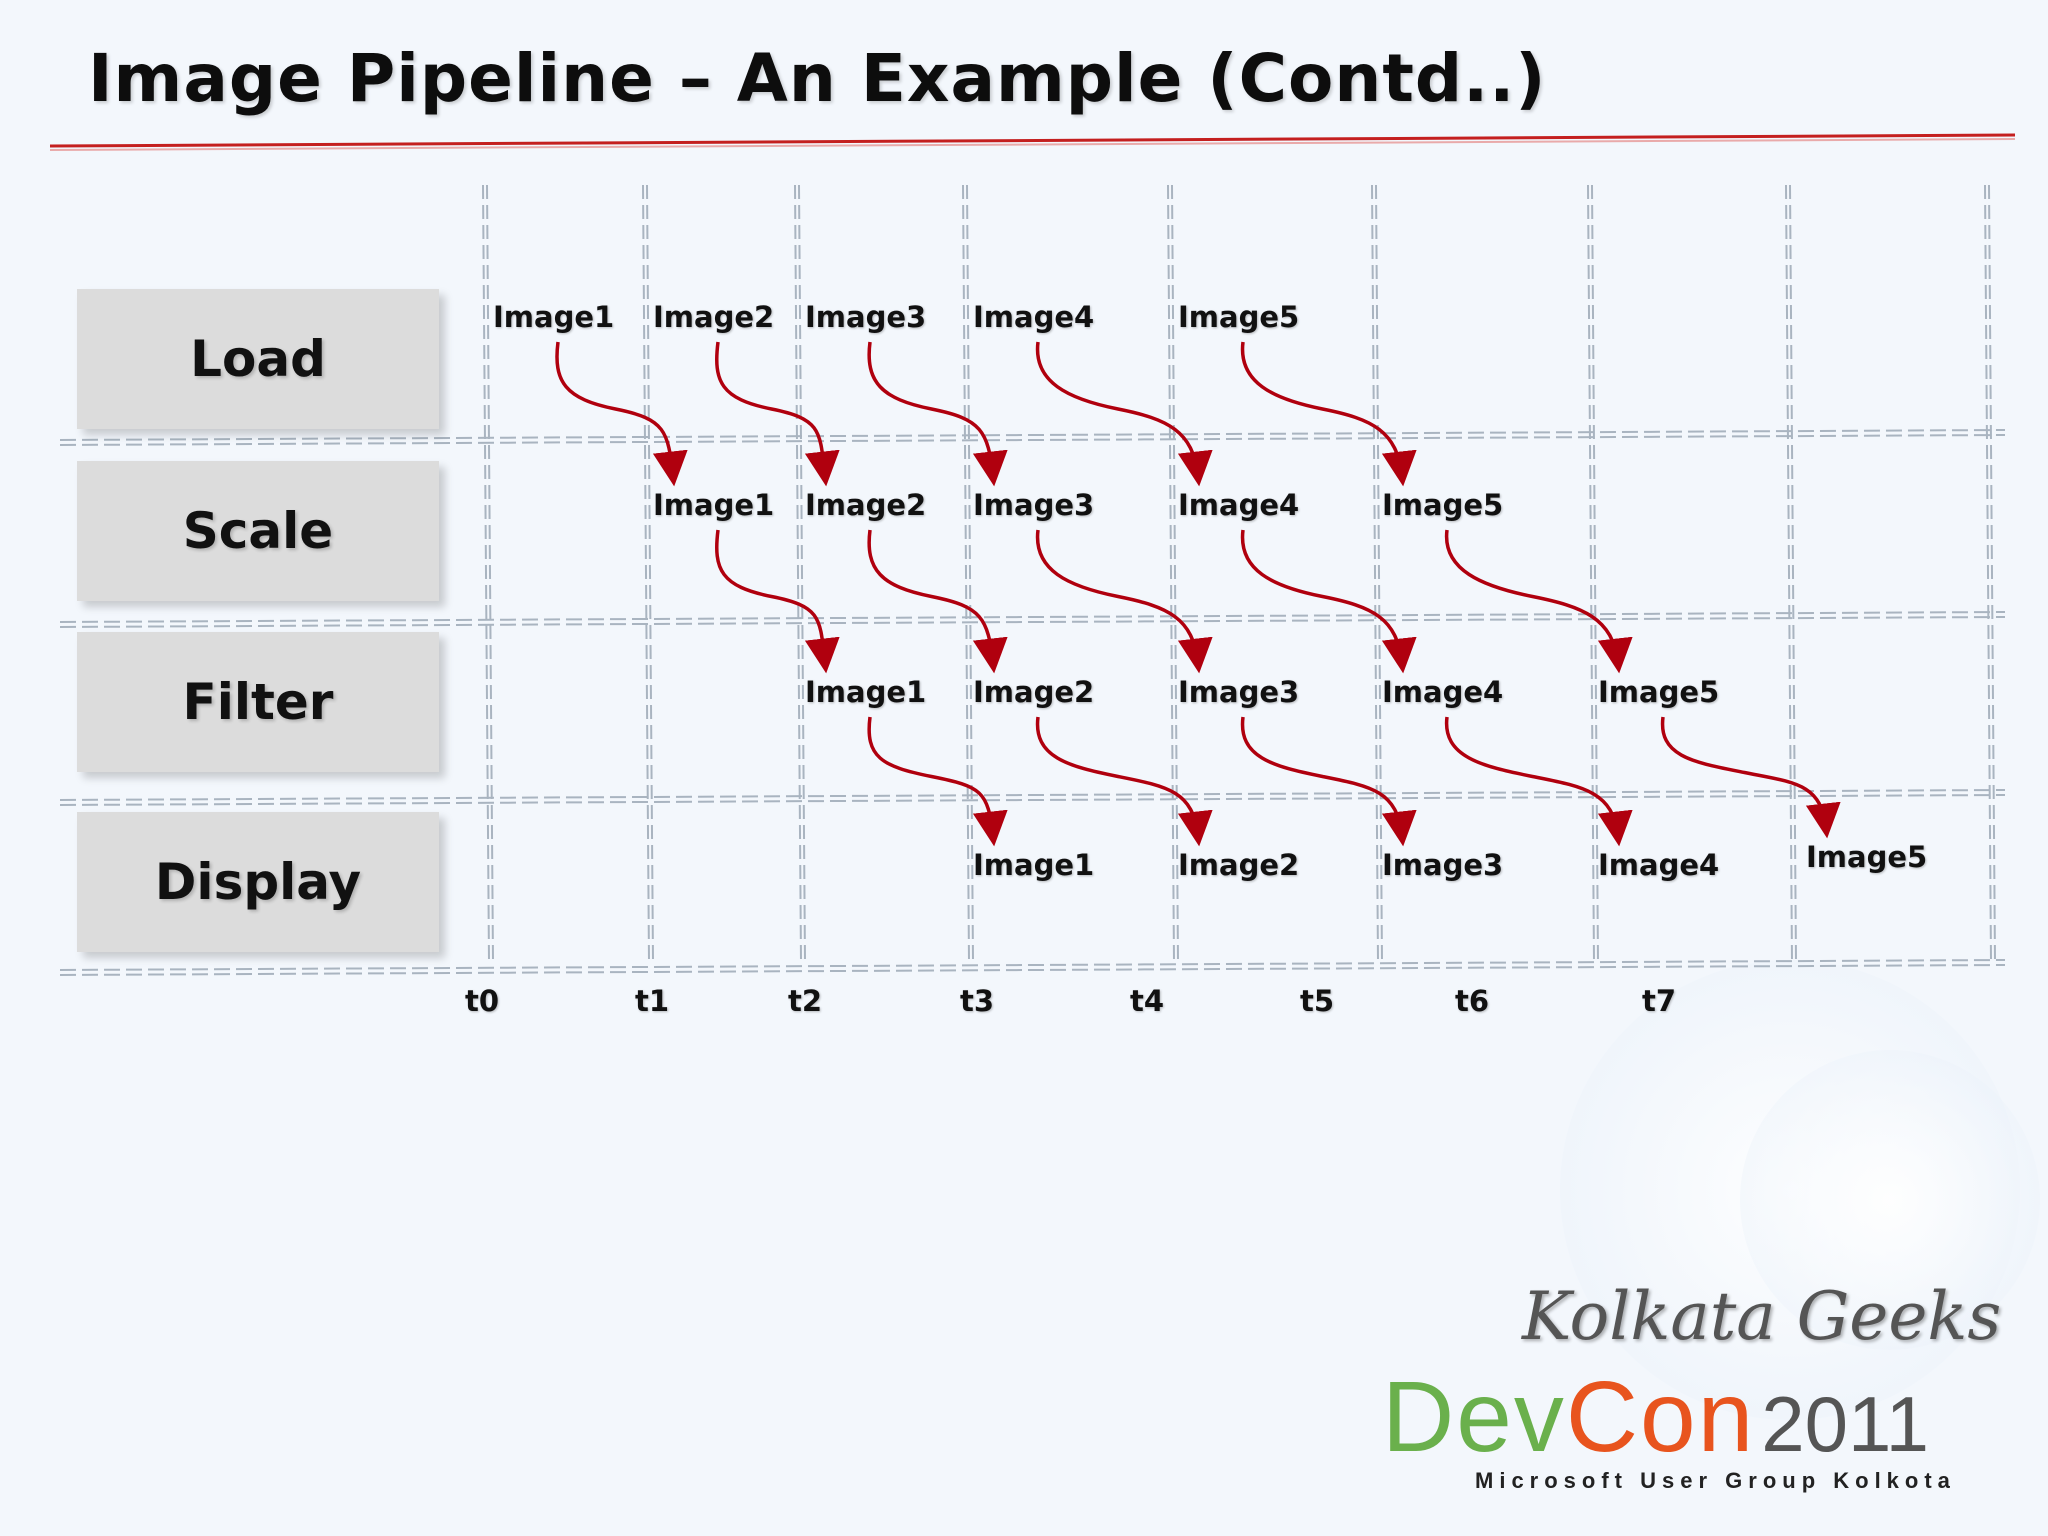 The height and width of the screenshot is (1536, 2048). What do you see at coordinates (482, 1001) in the screenshot?
I see `time-tick-t0: t0` at bounding box center [482, 1001].